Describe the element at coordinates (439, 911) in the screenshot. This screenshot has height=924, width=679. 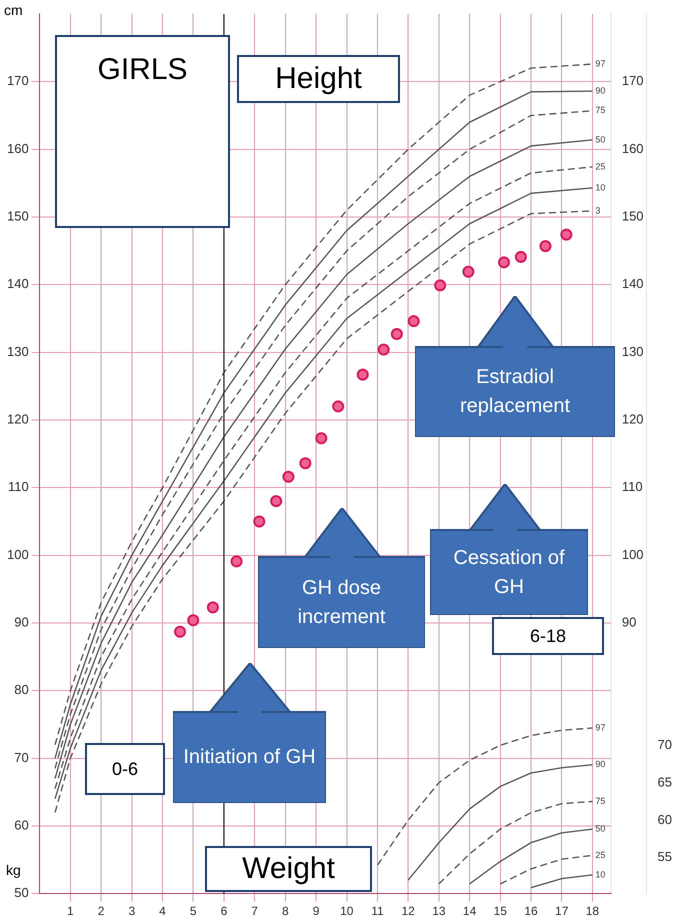
I see `x-tick-label: 13` at that location.